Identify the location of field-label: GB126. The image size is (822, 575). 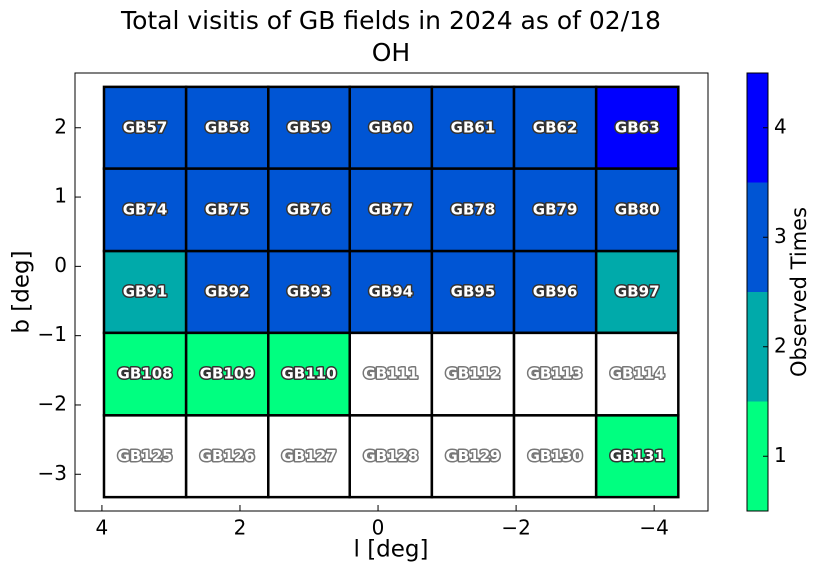
(227, 456).